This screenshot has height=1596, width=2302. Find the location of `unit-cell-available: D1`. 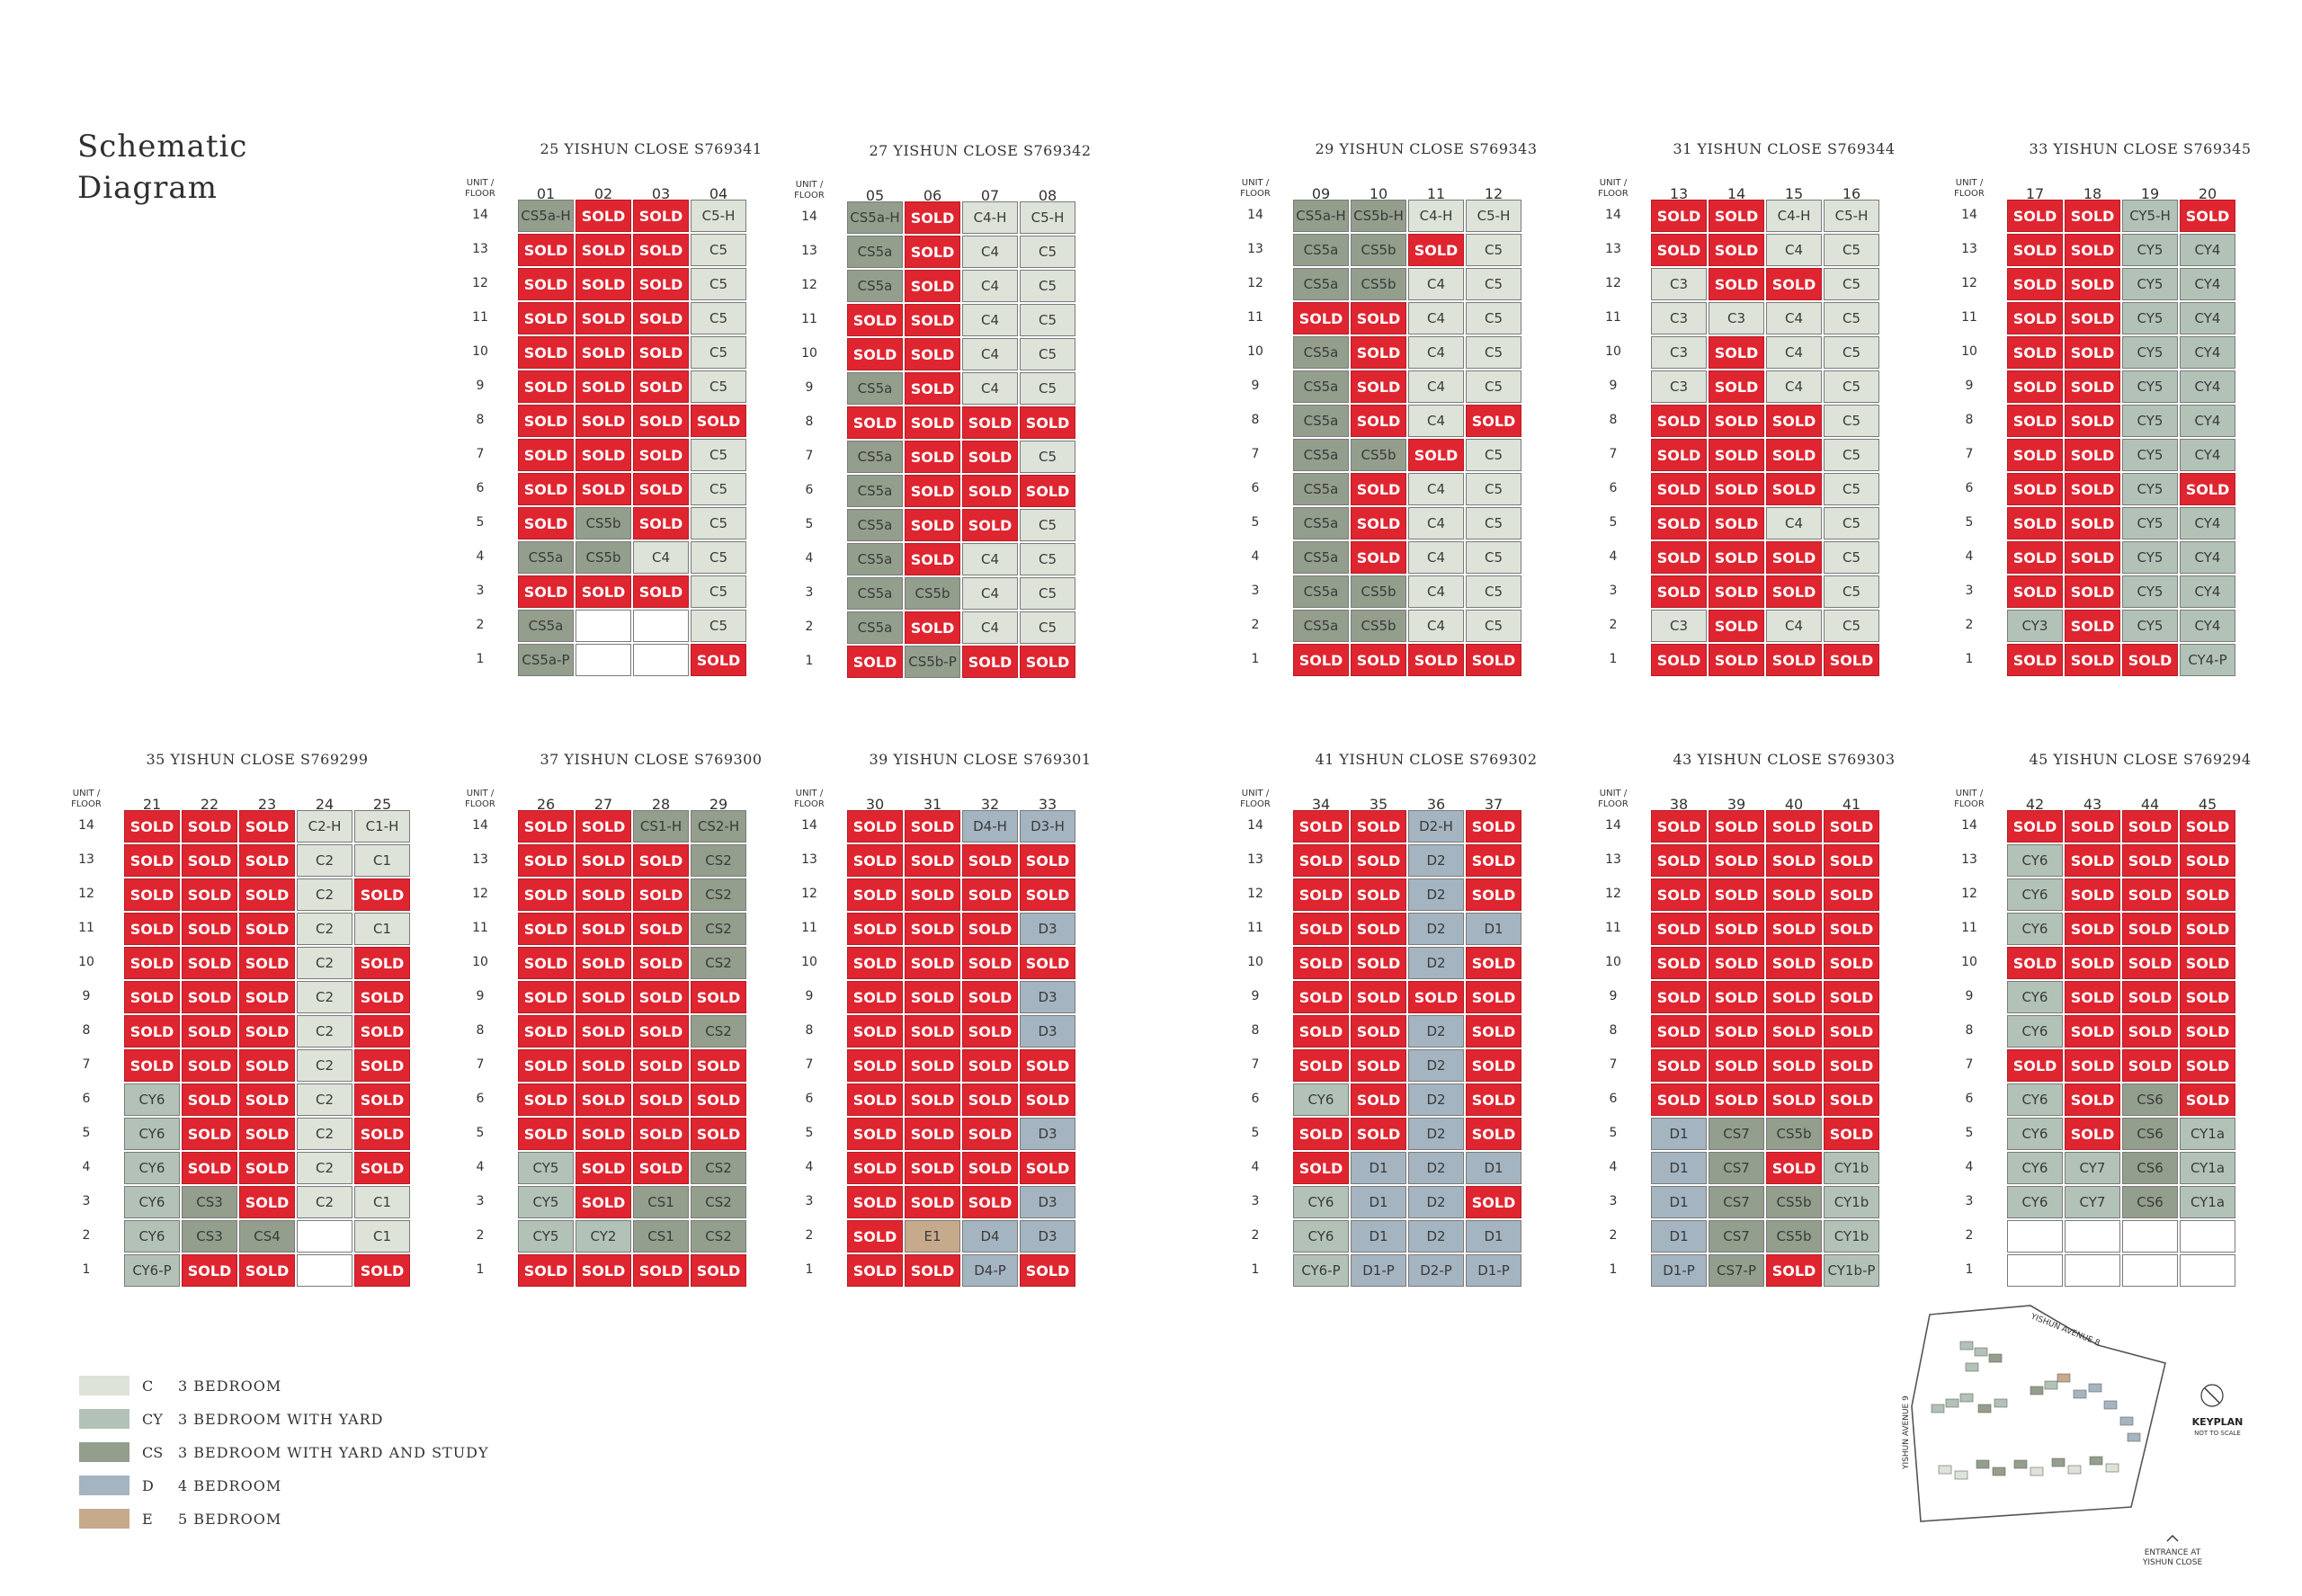

unit-cell-available: D1 is located at coordinates (1378, 1236).